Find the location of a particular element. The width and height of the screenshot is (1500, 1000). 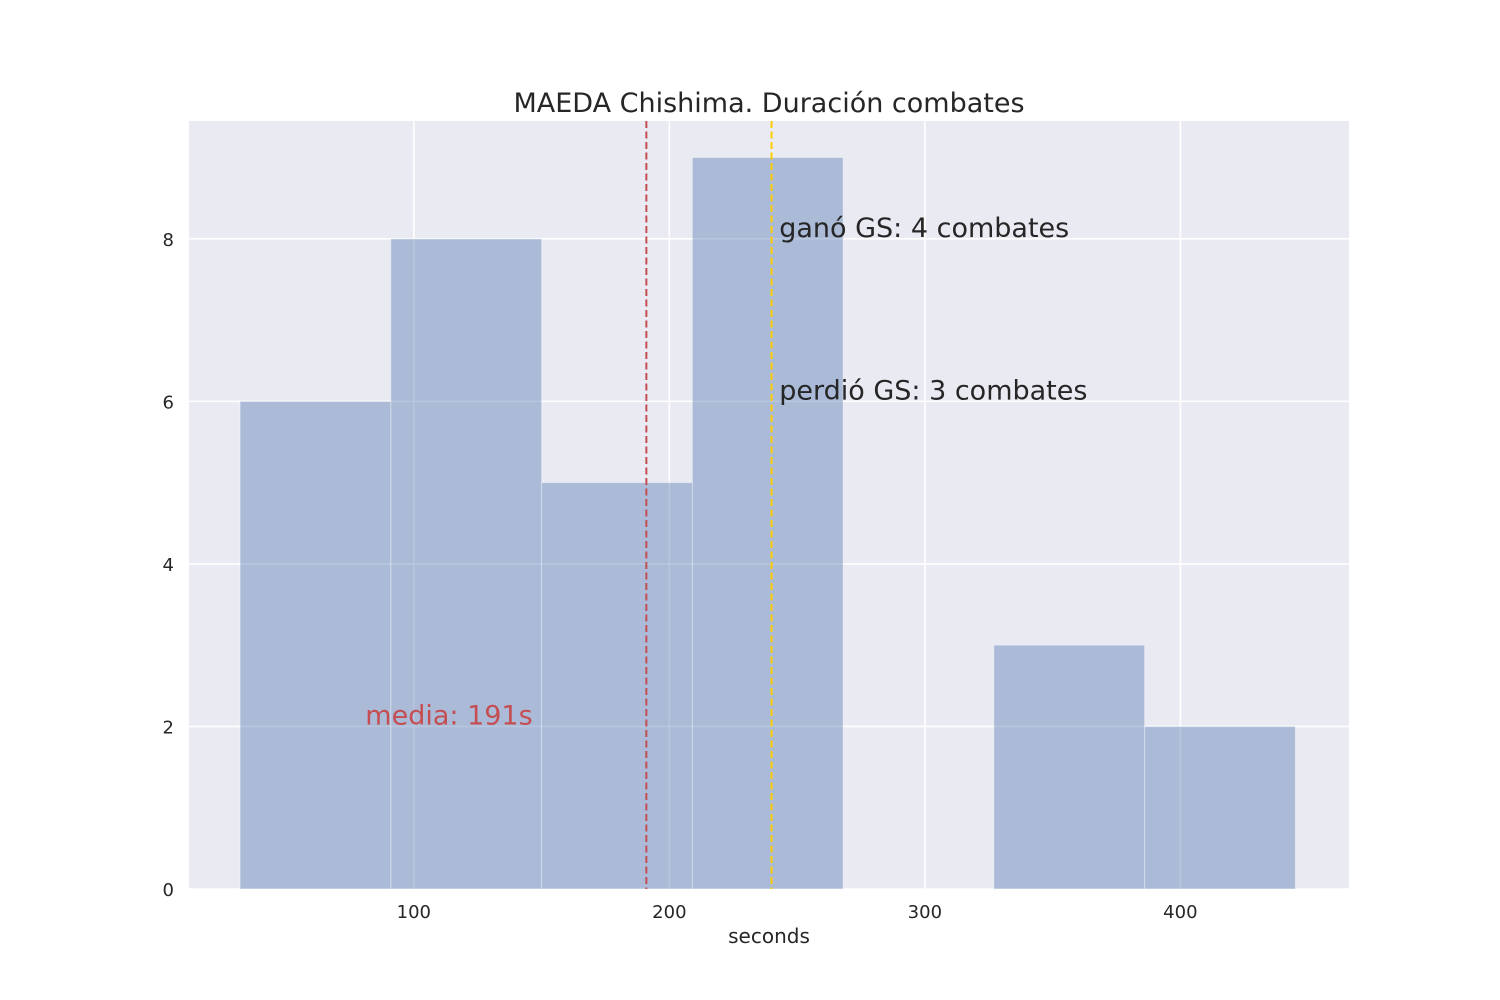

y-tick-label: 6 is located at coordinates (168, 402).